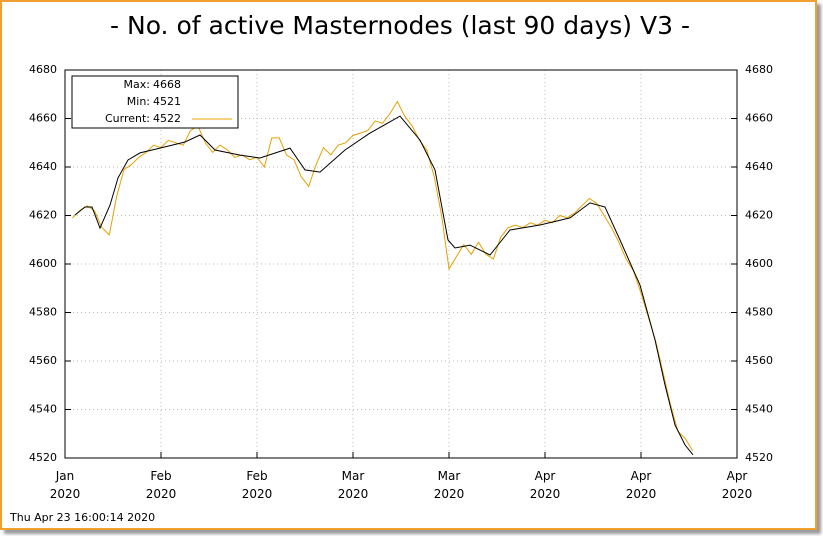  Describe the element at coordinates (759, 457) in the screenshot. I see `y-tick-label-right: 4520` at that location.